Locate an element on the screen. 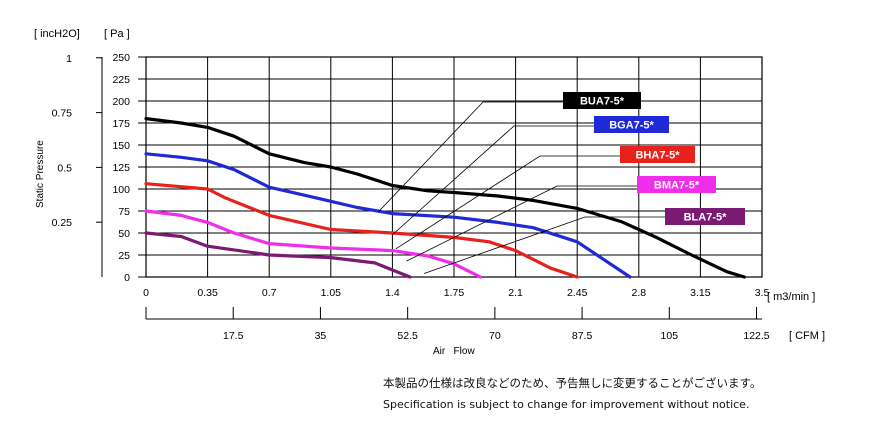 The width and height of the screenshot is (870, 429). cfm-tick-label: 122.5 is located at coordinates (756, 336).